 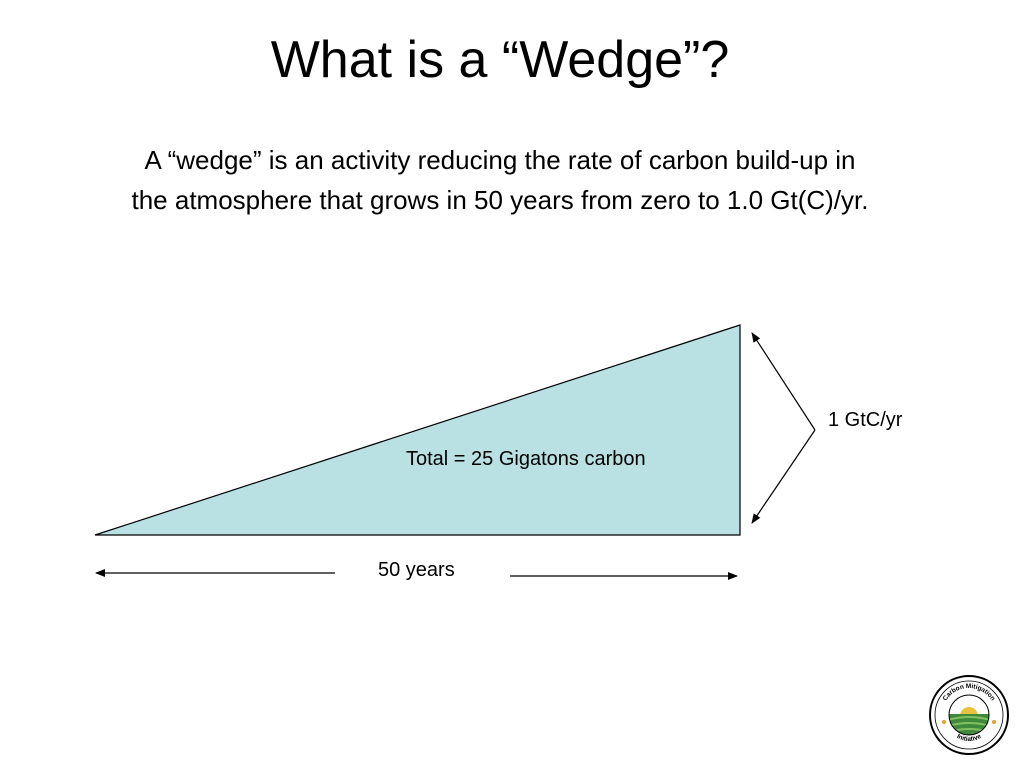 I want to click on svg-text: Initiative, so click(x=968, y=738).